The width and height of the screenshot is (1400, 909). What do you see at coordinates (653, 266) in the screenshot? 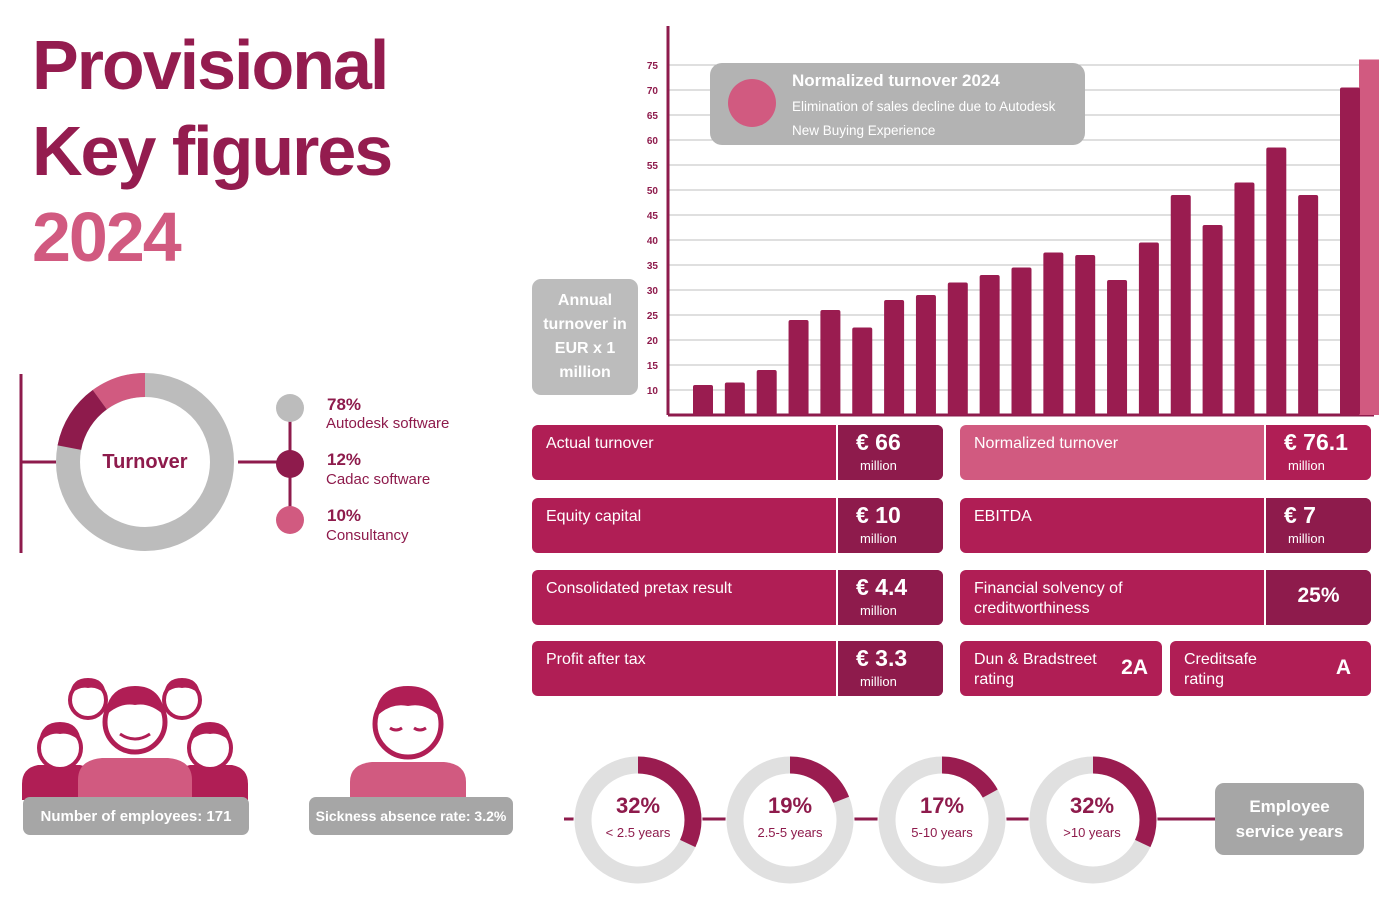
I see `y-tick-label: 35` at bounding box center [653, 266].